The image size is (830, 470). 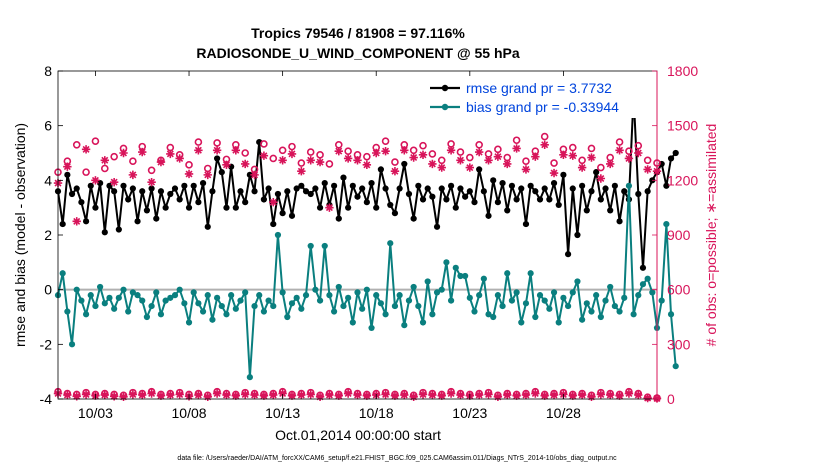 I want to click on legend-rmse-marker, so click(x=445, y=88).